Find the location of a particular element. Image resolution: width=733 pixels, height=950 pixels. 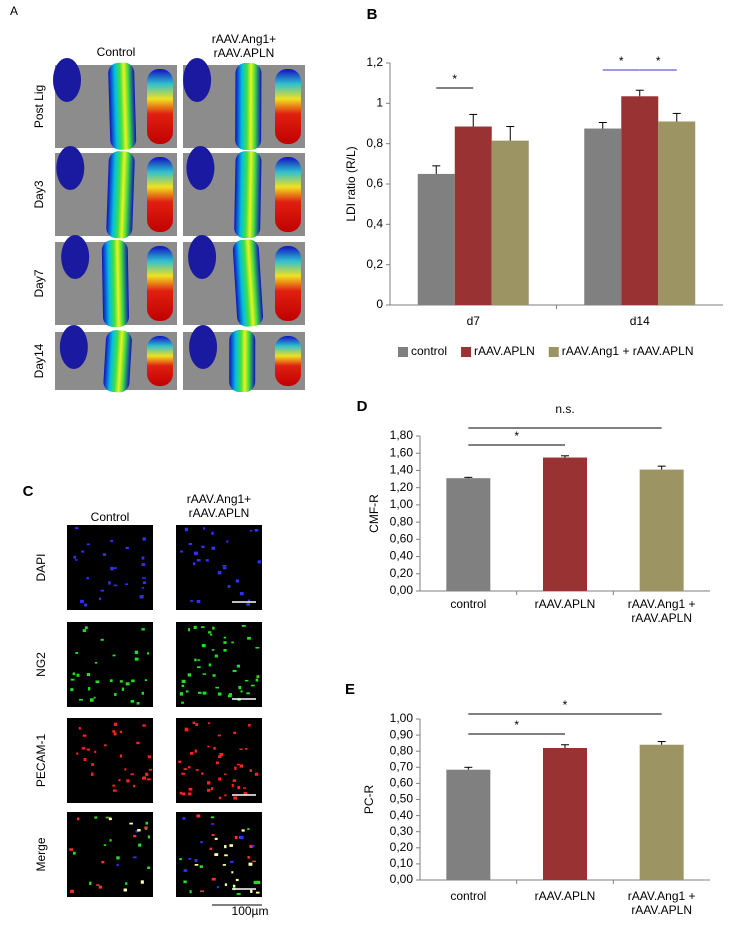

x-tick-label: control is located at coordinates (468, 896).